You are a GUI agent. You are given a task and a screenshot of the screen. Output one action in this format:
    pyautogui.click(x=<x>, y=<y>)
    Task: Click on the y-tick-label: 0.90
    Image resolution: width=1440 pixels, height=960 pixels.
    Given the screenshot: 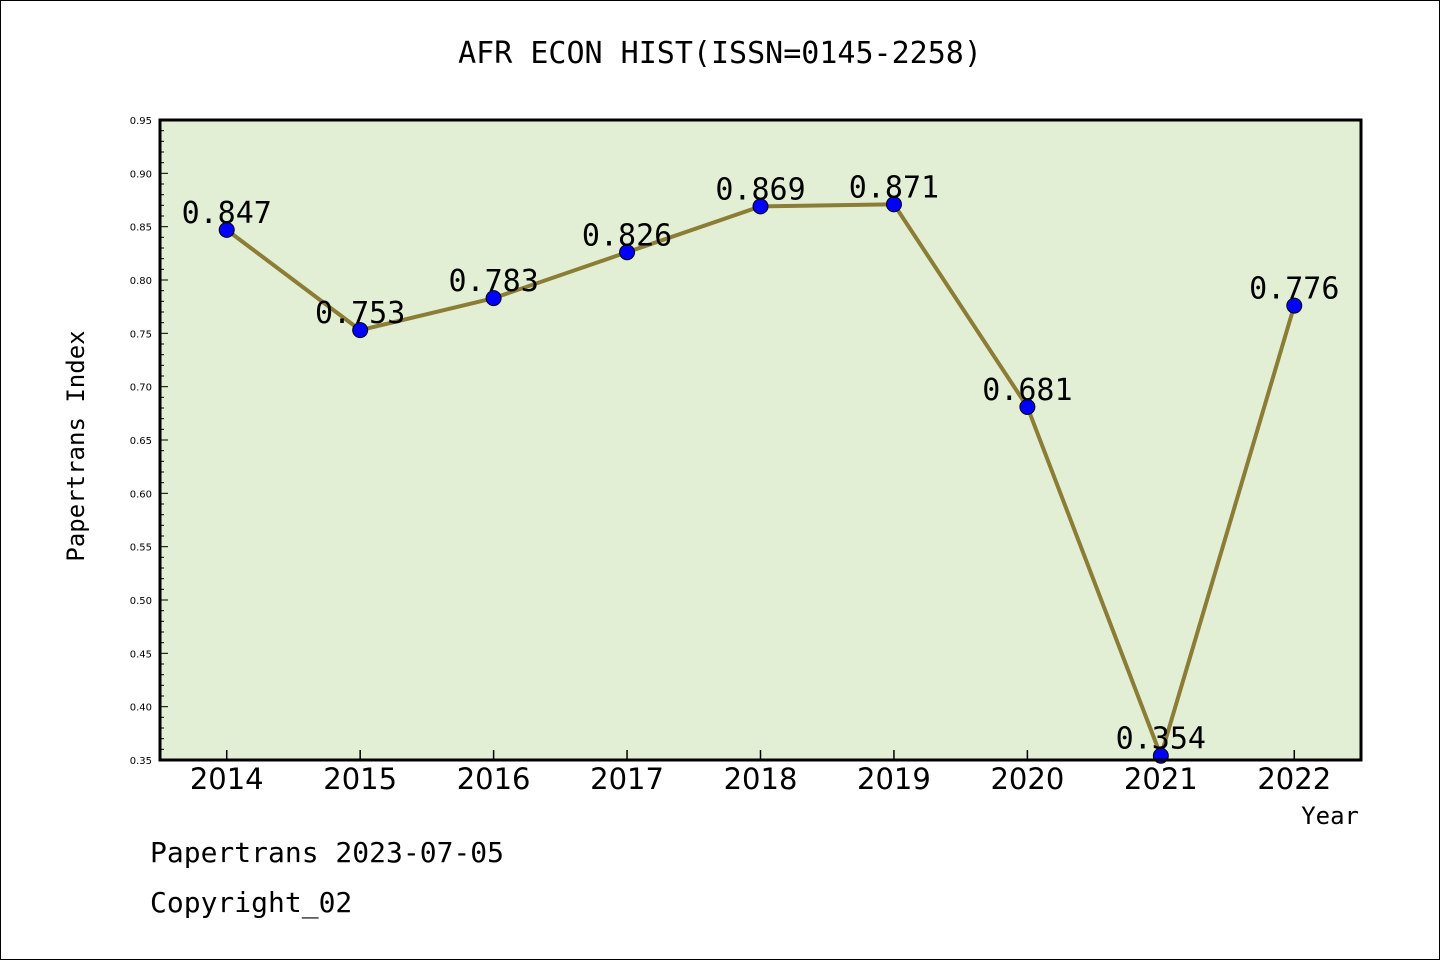 What is the action you would take?
    pyautogui.click(x=141, y=174)
    